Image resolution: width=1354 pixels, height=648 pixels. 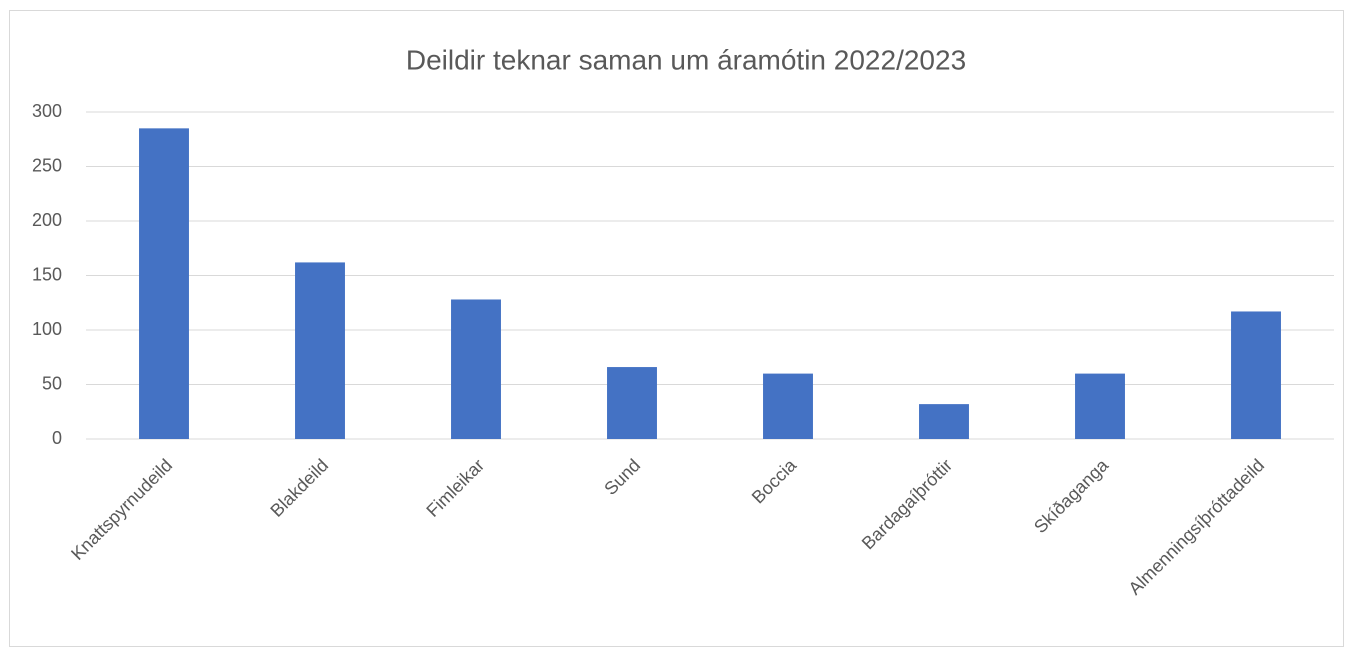 I want to click on y-tick-label: 200, so click(x=47, y=220).